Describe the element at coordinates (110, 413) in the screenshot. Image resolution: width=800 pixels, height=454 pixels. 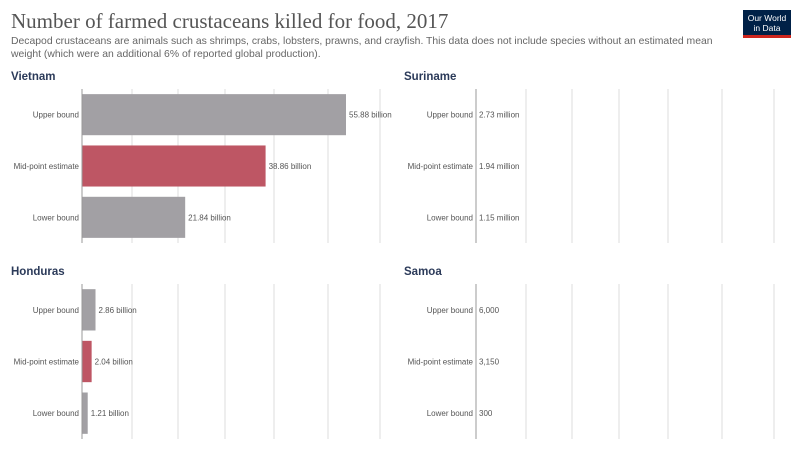
I see `value-label: 1.21 billion` at that location.